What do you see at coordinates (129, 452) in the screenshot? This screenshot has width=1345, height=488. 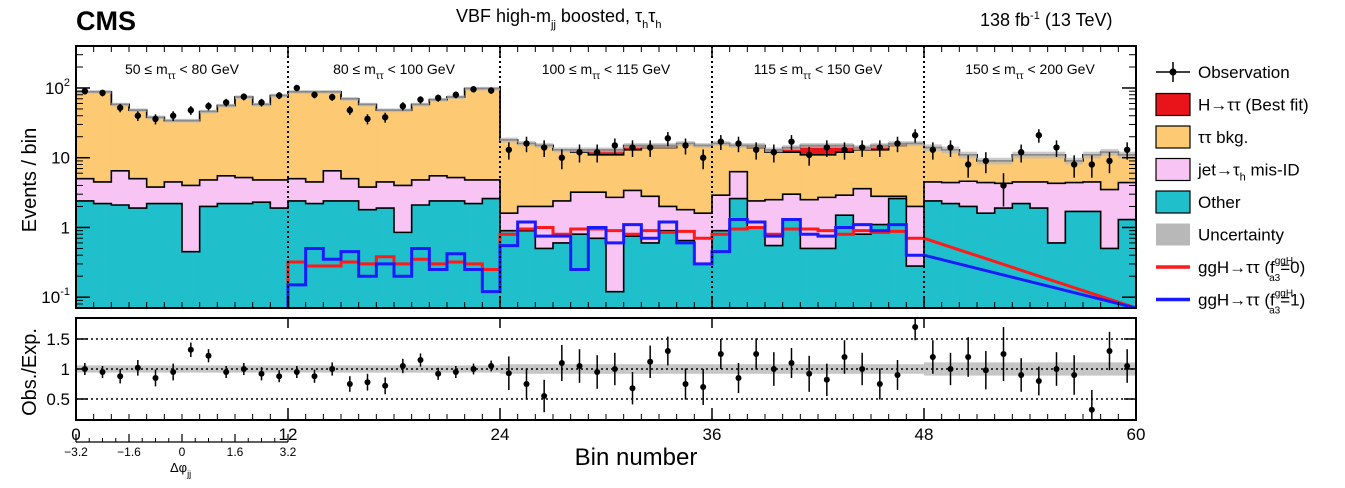 I see `dphi-tick-label: −1.6` at bounding box center [129, 452].